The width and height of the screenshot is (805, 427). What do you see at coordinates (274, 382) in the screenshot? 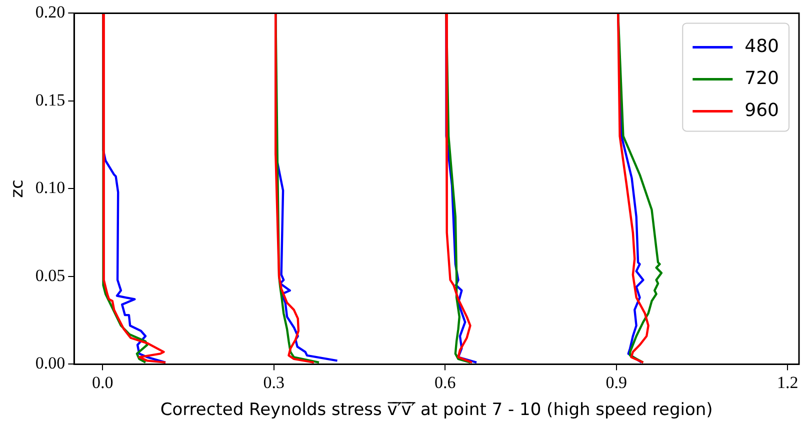
I see `x-tick-label: 0.3` at bounding box center [274, 382].